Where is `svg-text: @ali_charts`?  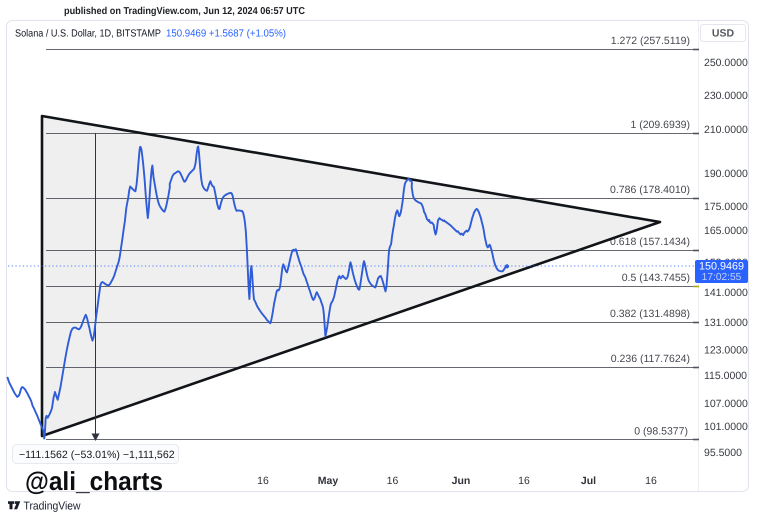 svg-text: @ali_charts is located at coordinates (94, 481).